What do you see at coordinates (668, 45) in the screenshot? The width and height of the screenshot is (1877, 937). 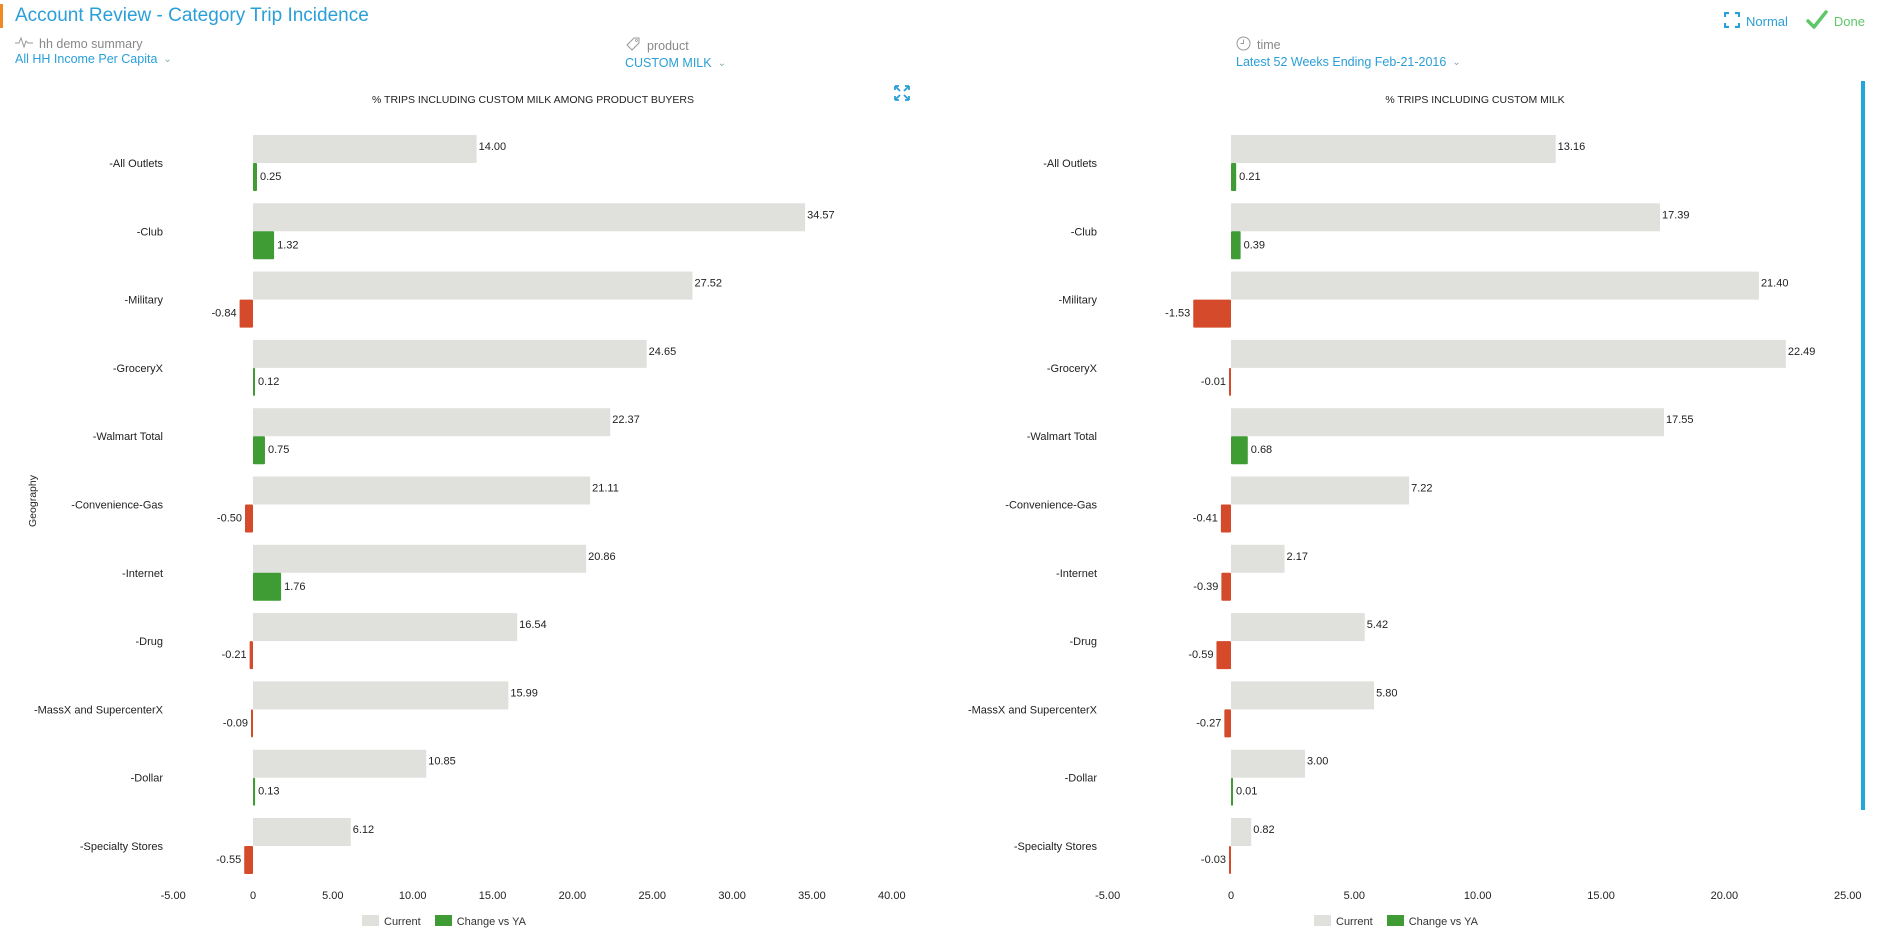 I see `filter-product-label: product` at bounding box center [668, 45].